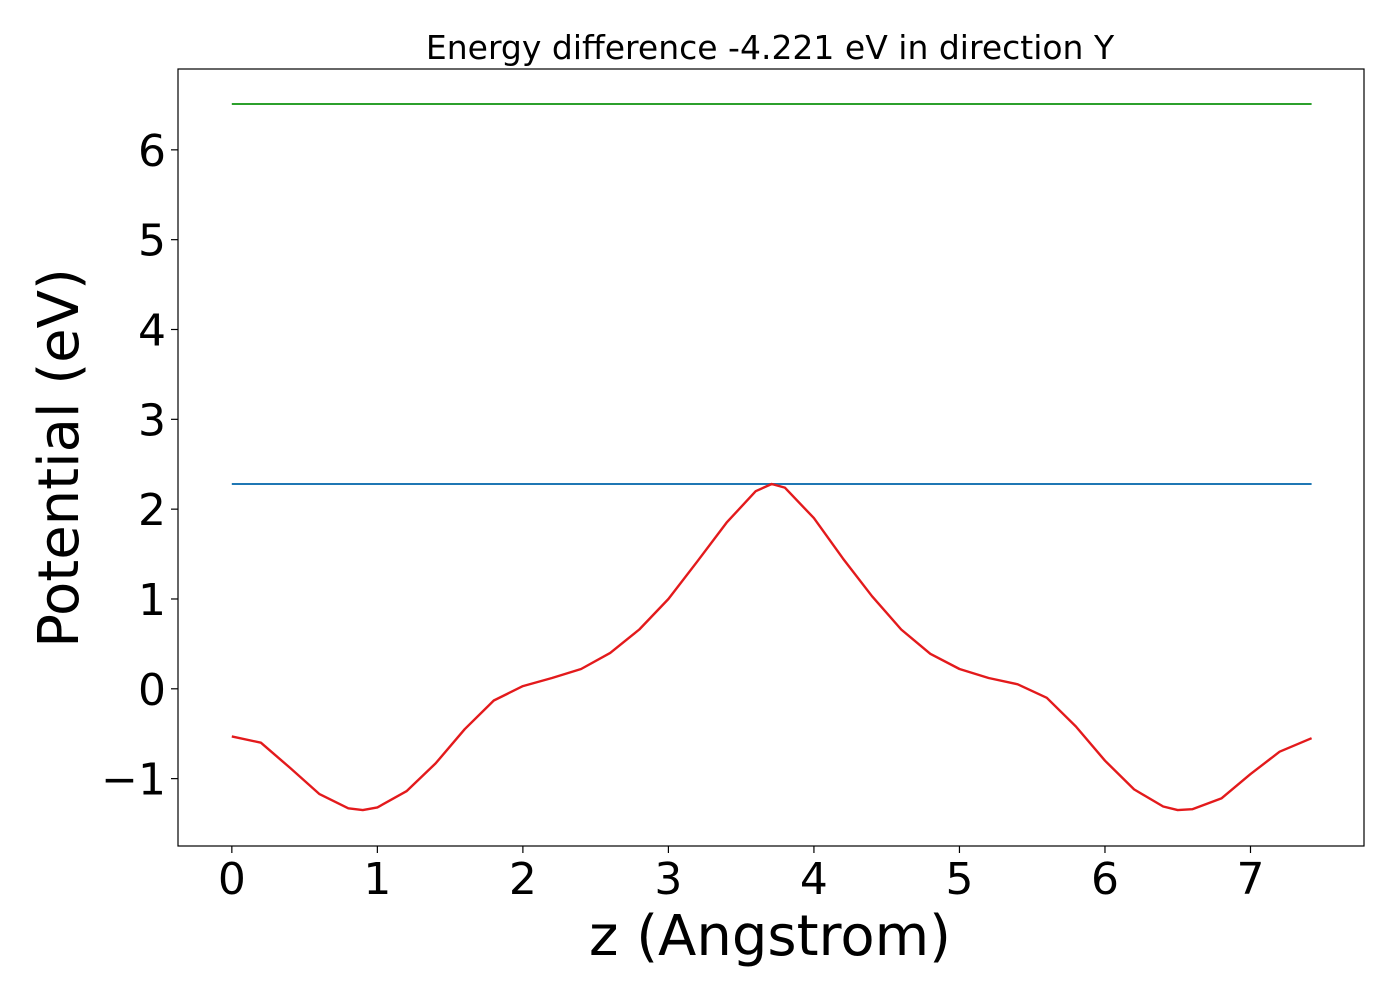 This screenshot has height=1000, width=1400. I want to click on y-tick-label: 3, so click(152, 420).